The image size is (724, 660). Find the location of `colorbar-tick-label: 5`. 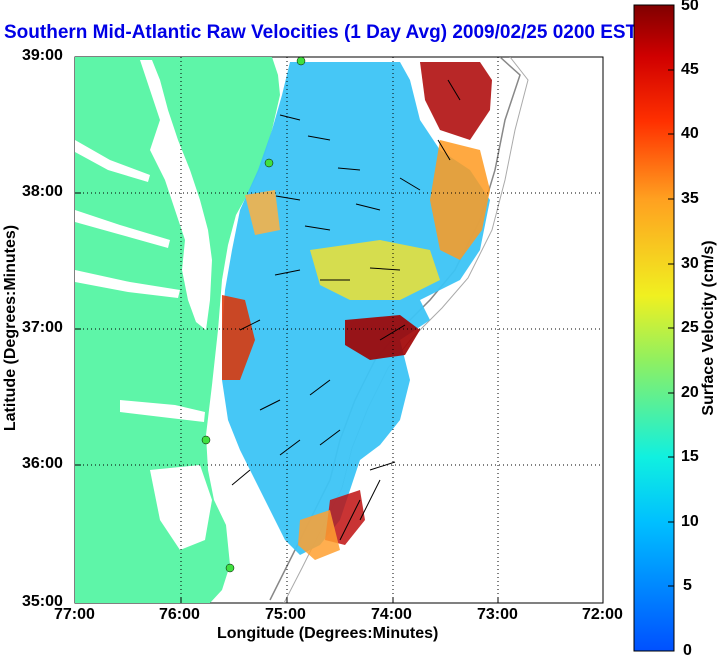

colorbar-tick-label: 5 is located at coordinates (687, 585).